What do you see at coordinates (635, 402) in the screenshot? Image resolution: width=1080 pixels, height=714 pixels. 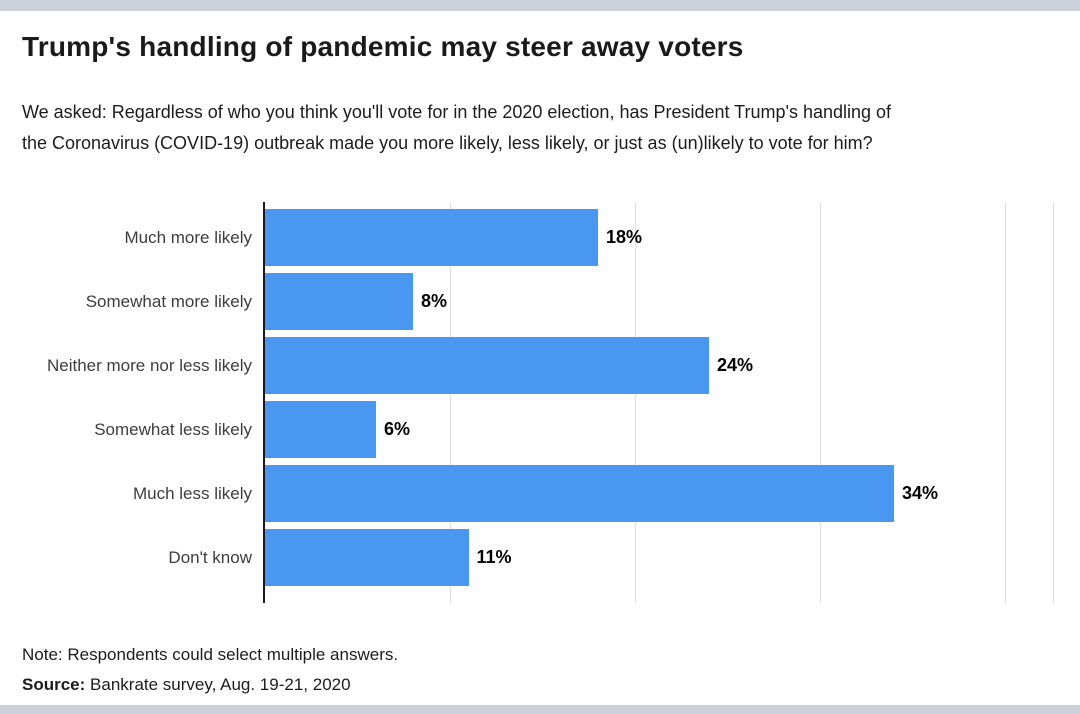 I see `gridline-20-percent` at bounding box center [635, 402].